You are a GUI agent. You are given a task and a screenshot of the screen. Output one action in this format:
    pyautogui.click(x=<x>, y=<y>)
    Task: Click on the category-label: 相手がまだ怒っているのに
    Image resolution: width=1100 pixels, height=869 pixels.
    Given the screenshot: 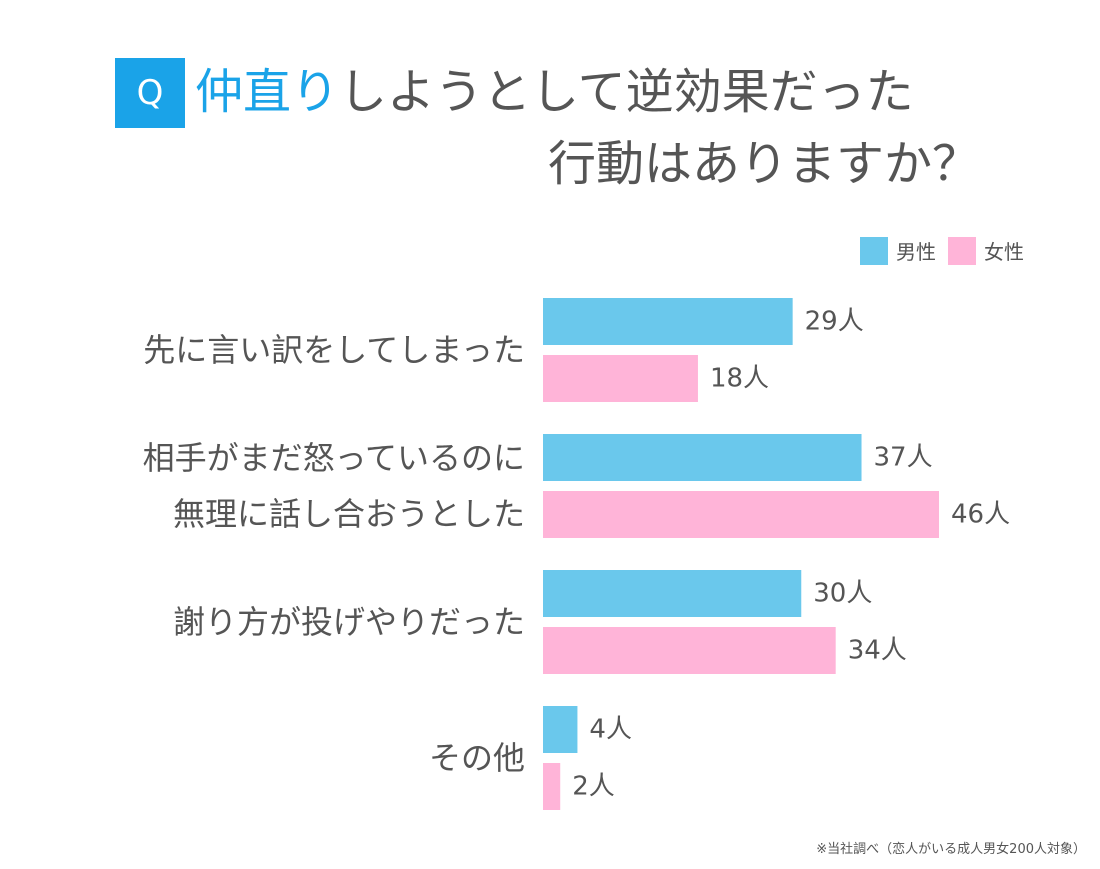 What is the action you would take?
    pyautogui.click(x=334, y=458)
    